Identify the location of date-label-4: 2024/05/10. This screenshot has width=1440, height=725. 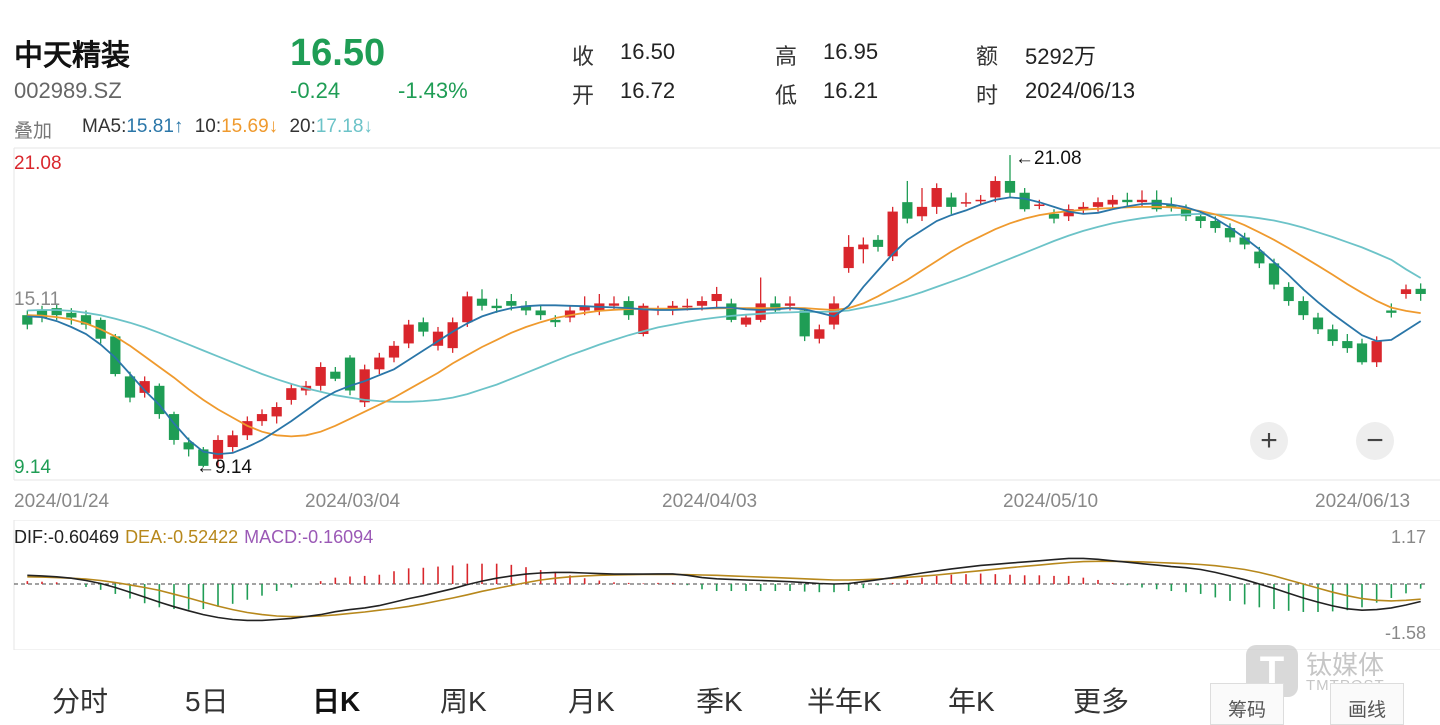
(1050, 501).